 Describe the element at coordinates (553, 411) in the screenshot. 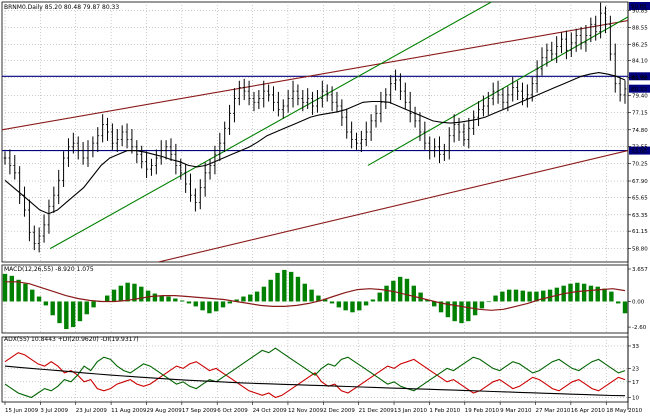

I see `x-tick-label: 27 Mar 2010` at that location.